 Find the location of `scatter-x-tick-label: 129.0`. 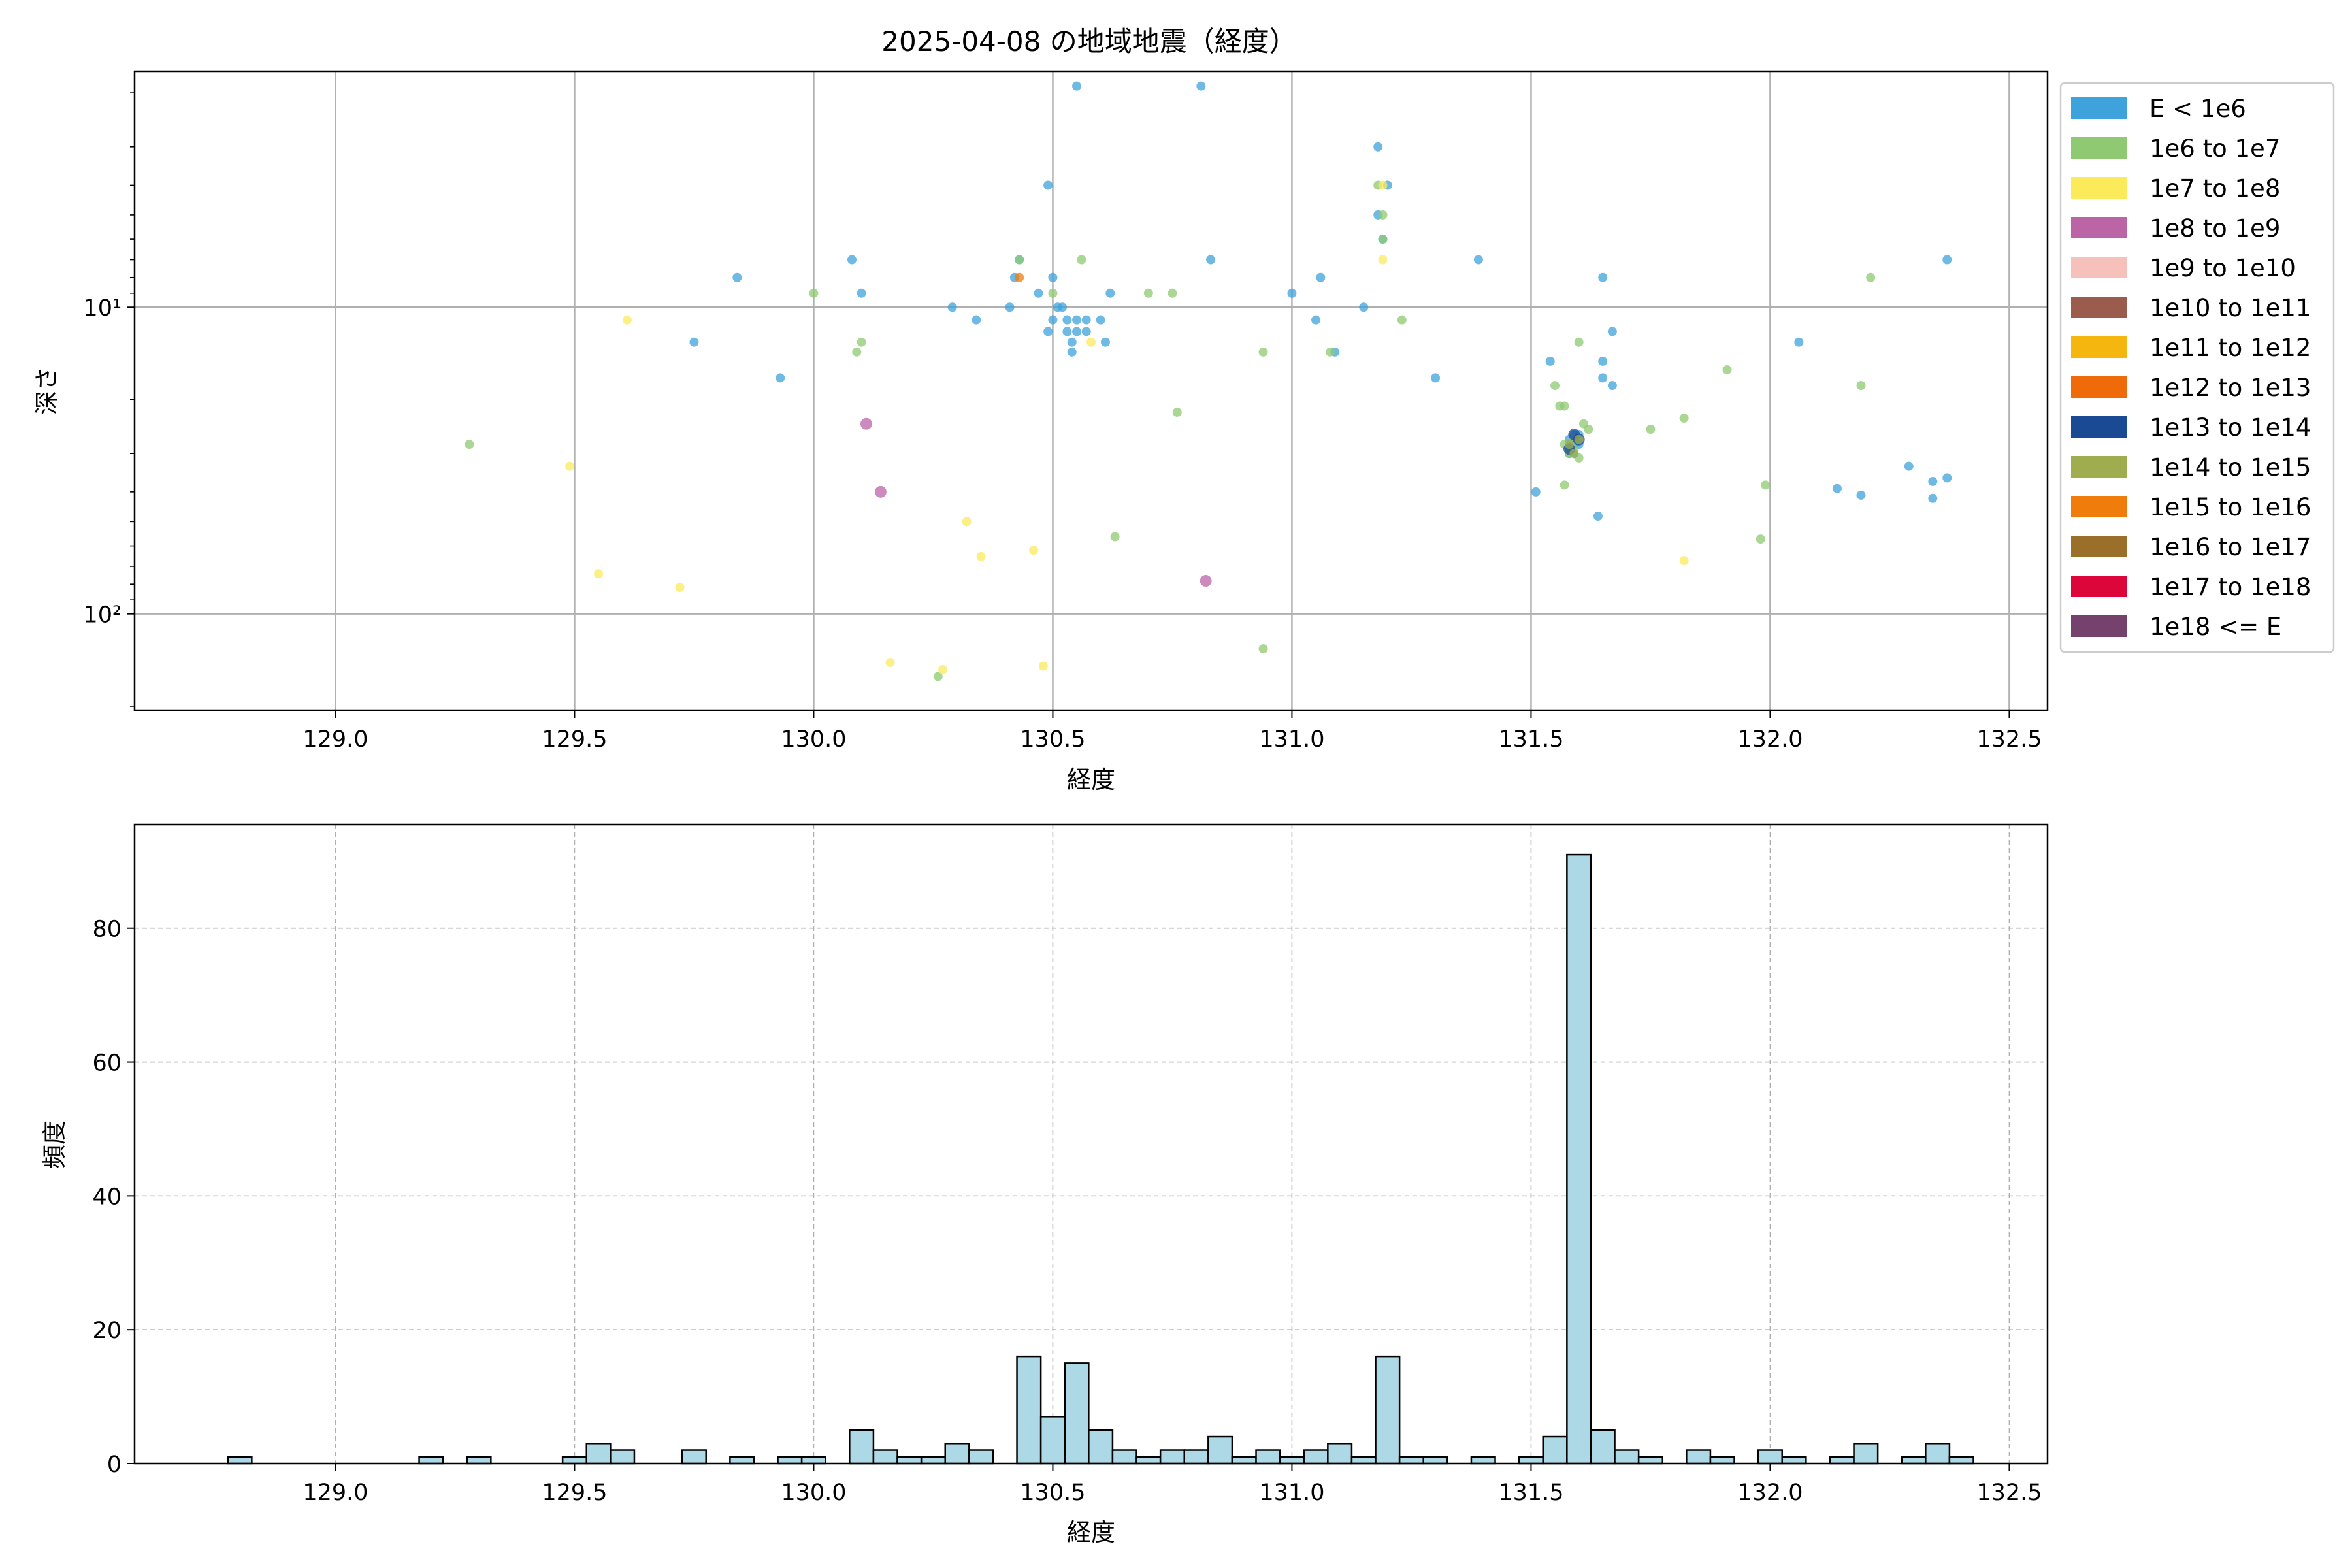

scatter-x-tick-label: 129.0 is located at coordinates (335, 740).